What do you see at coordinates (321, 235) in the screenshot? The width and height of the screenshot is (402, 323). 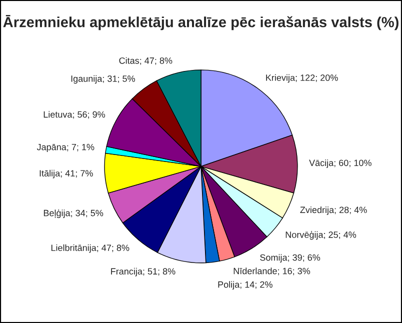 I see `slice-label: Norvēģija; 25; 4%` at bounding box center [321, 235].